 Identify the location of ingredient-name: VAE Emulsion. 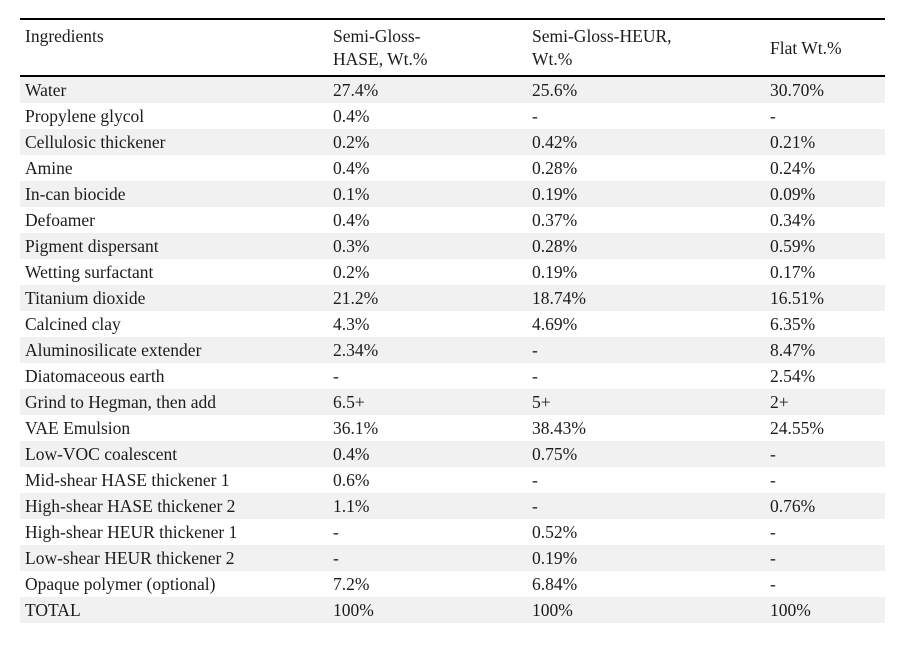
(78, 428).